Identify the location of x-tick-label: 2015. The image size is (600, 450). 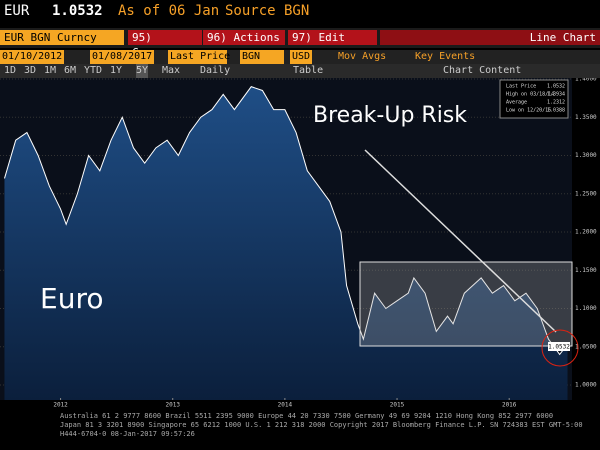
(397, 405).